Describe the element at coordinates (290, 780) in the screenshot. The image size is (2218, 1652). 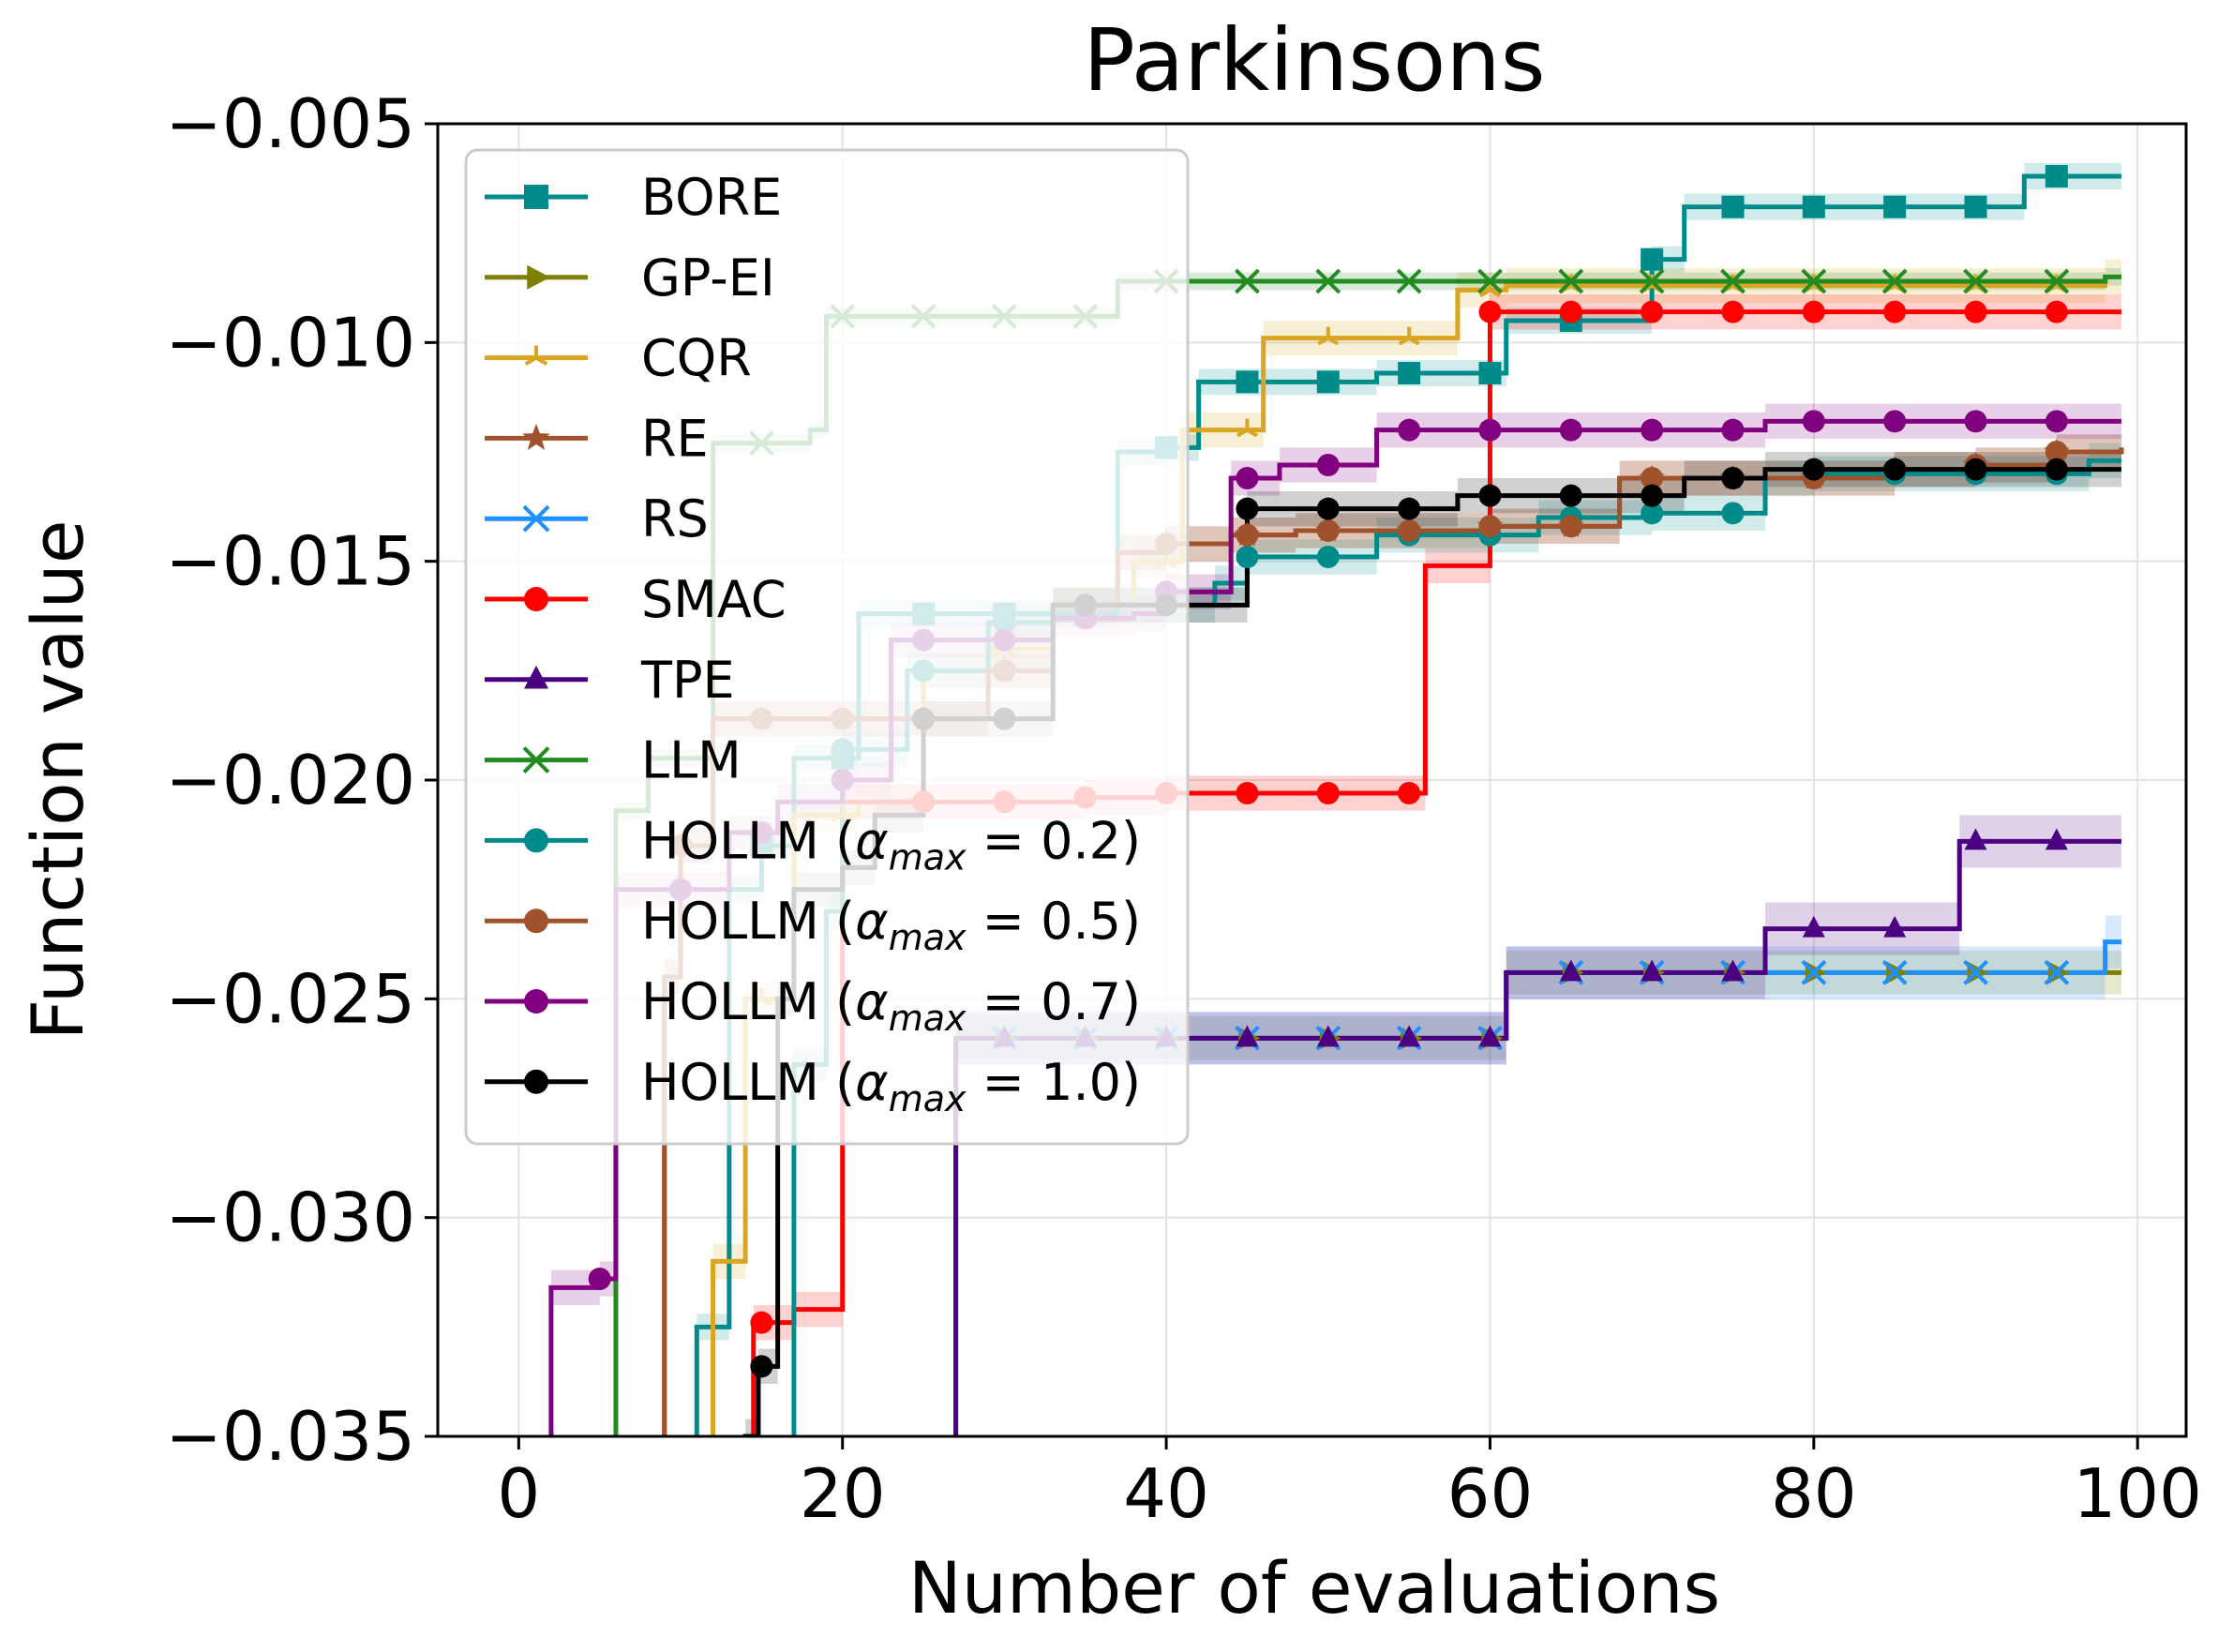
I see `y-tick-label: −0.020` at that location.